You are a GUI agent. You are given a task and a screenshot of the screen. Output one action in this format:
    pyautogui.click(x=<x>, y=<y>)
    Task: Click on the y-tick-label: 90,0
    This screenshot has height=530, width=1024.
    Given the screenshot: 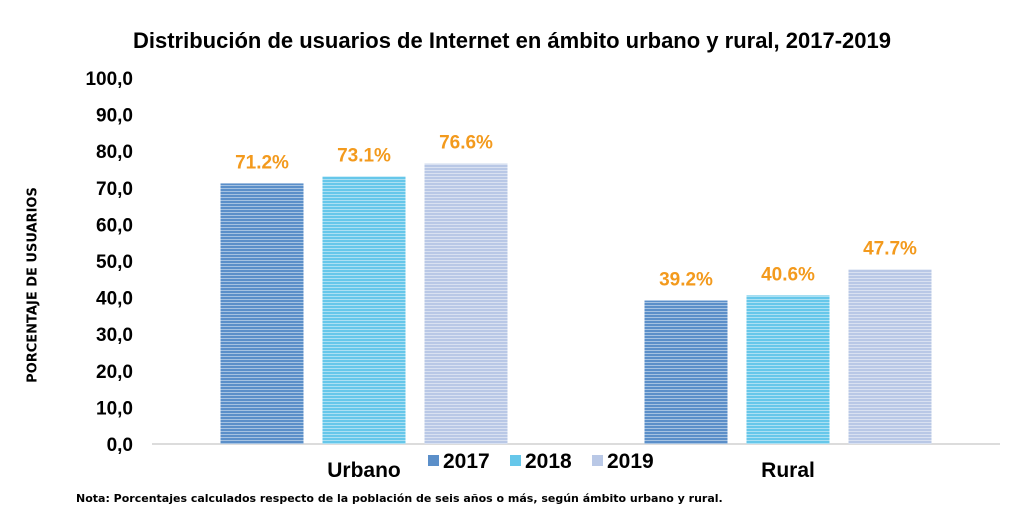 What is the action you would take?
    pyautogui.click(x=114, y=116)
    